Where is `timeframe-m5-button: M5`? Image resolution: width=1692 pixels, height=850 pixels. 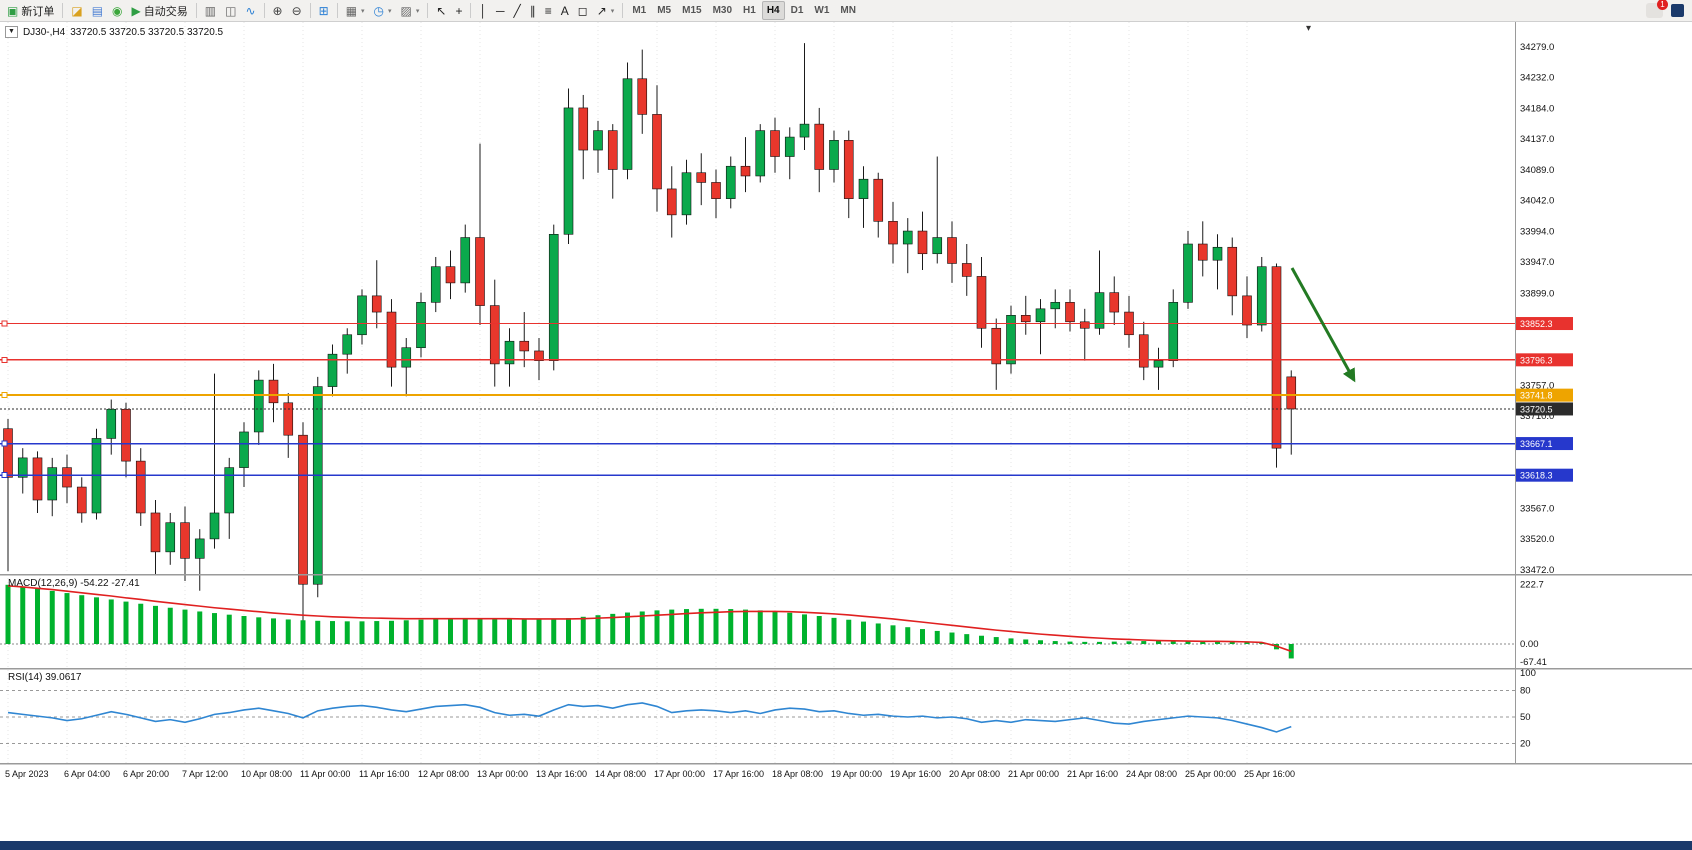 timeframe-m5-button: M5 is located at coordinates (664, 10).